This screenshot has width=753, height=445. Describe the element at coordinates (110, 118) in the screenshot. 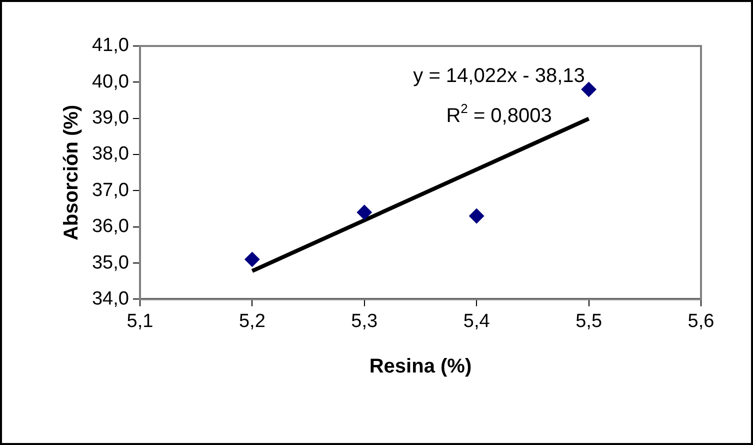

I see `y-tick-label: 39,0` at that location.